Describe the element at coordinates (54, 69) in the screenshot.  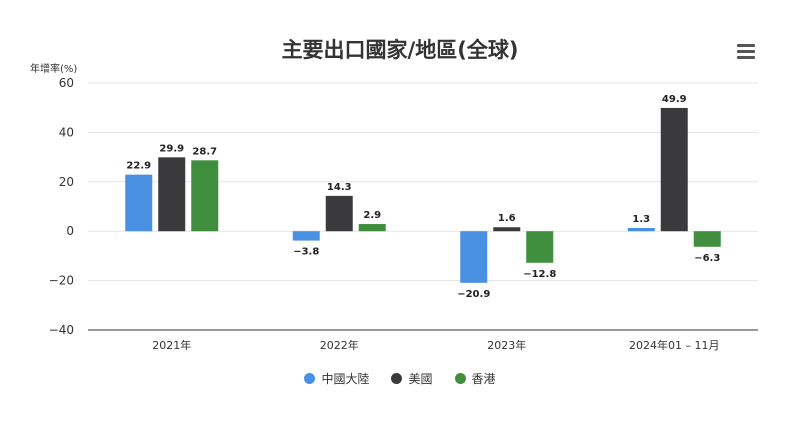
I see `y-axis-label: 年增率(%)` at that location.